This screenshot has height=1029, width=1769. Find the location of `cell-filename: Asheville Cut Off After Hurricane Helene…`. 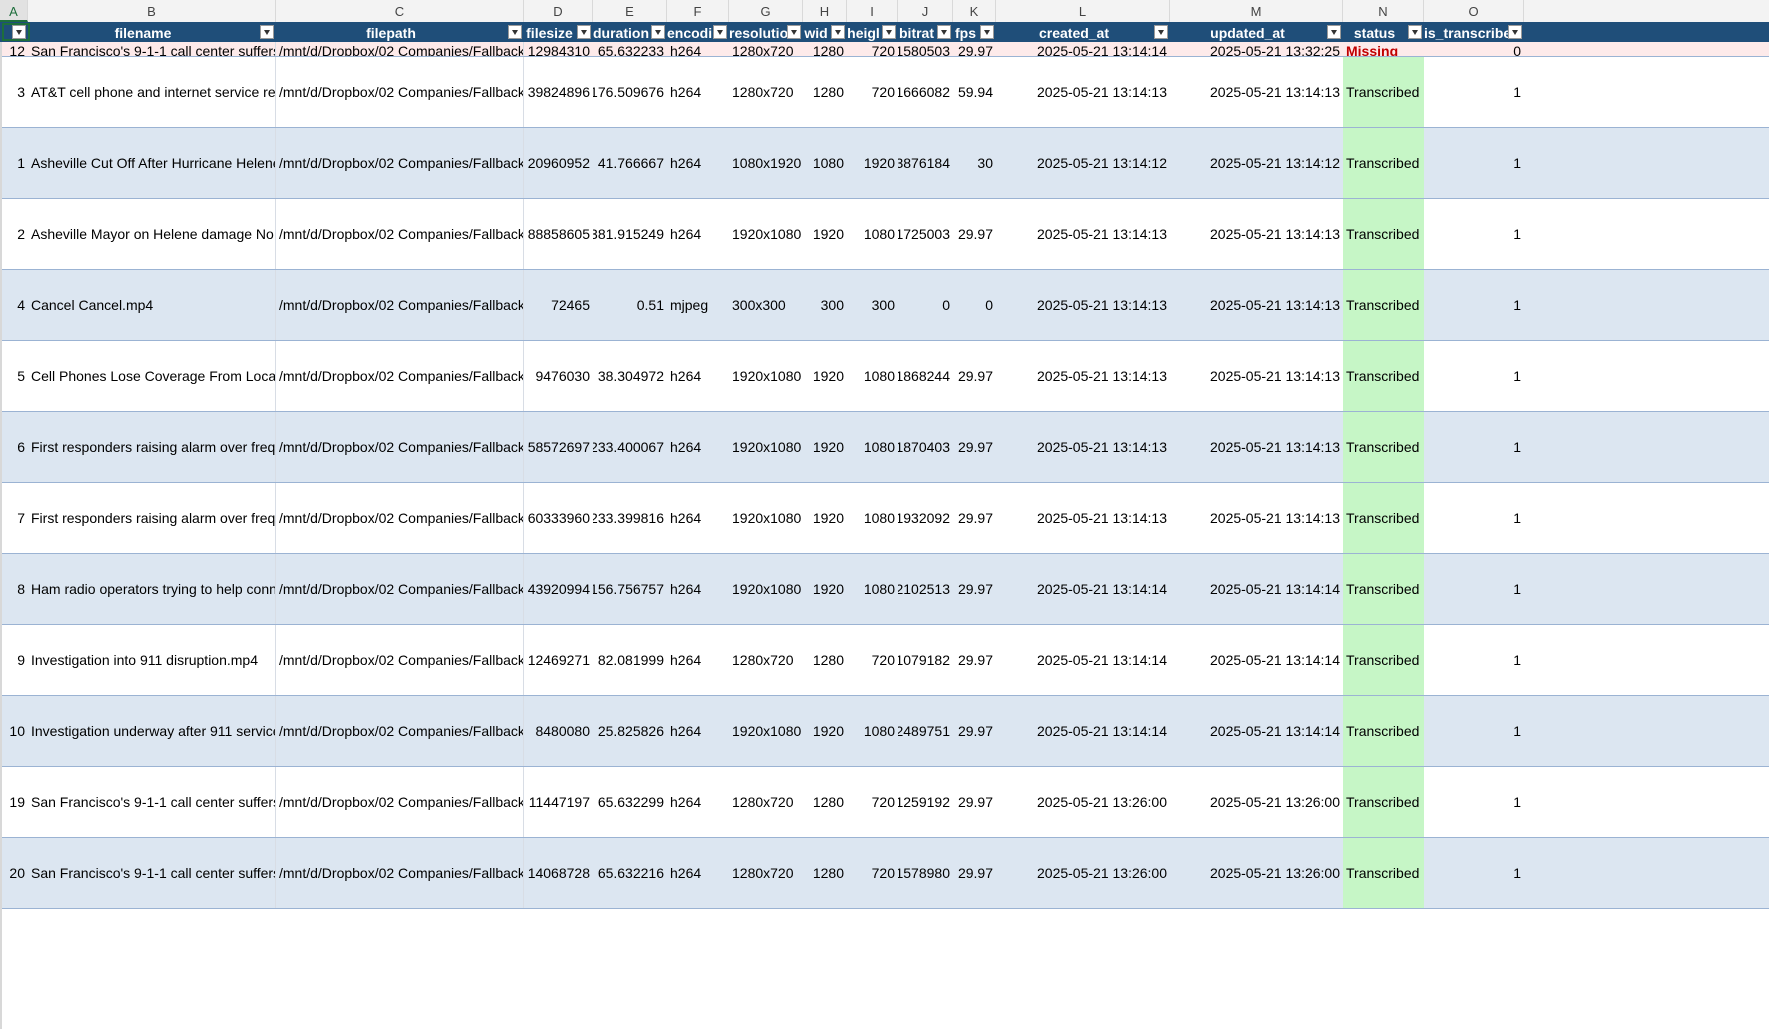

cell-filename: Asheville Cut Off After Hurricane Helene… is located at coordinates (152, 163).